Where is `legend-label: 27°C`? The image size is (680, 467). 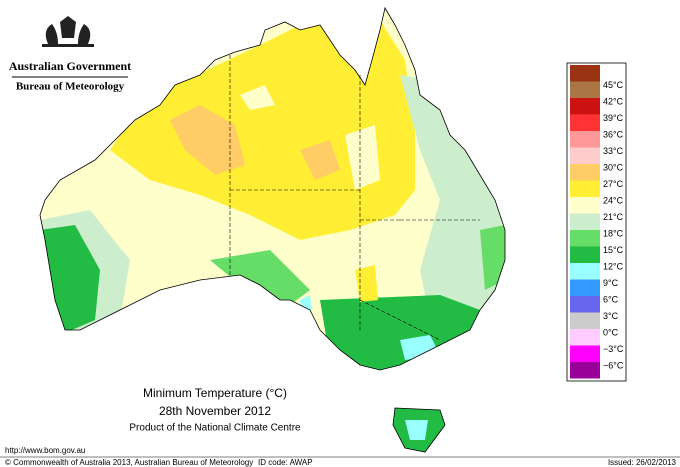 legend-label: 27°C is located at coordinates (613, 184).